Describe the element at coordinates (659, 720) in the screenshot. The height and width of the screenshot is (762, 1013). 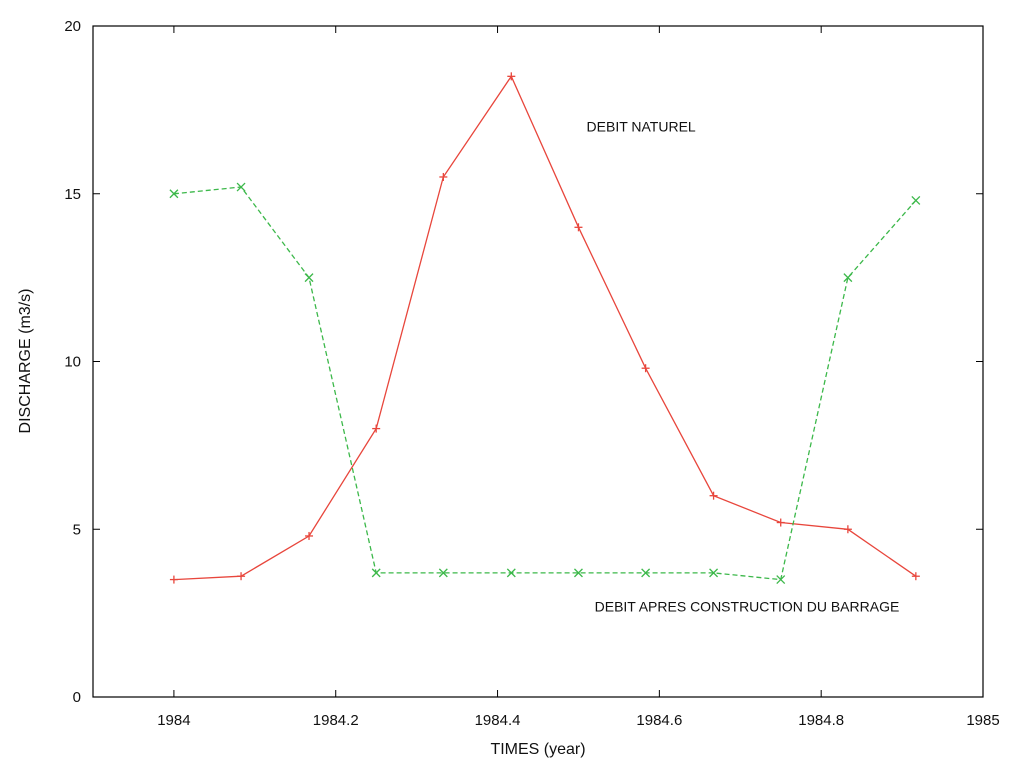
I see `x-tick-label: 1984.6` at that location.